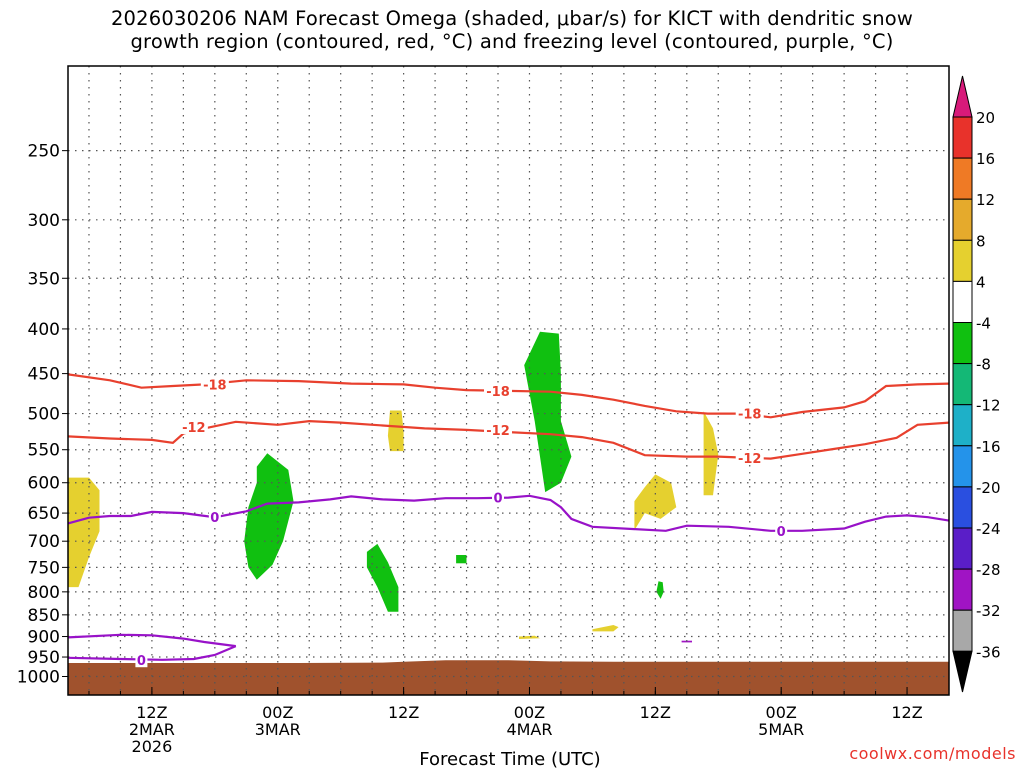 Image resolution: width=1024 pixels, height=768 pixels. Describe the element at coordinates (38, 677) in the screenshot. I see `y-tick-label-1000: 1000` at that location.